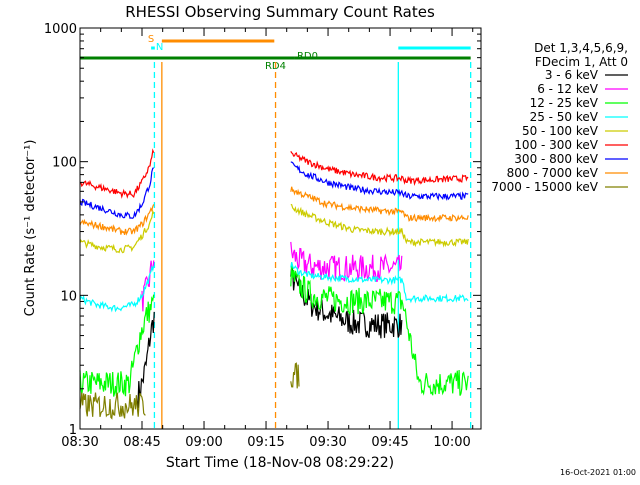  I want to click on y-tick-label-3: 1000, so click(60, 29).